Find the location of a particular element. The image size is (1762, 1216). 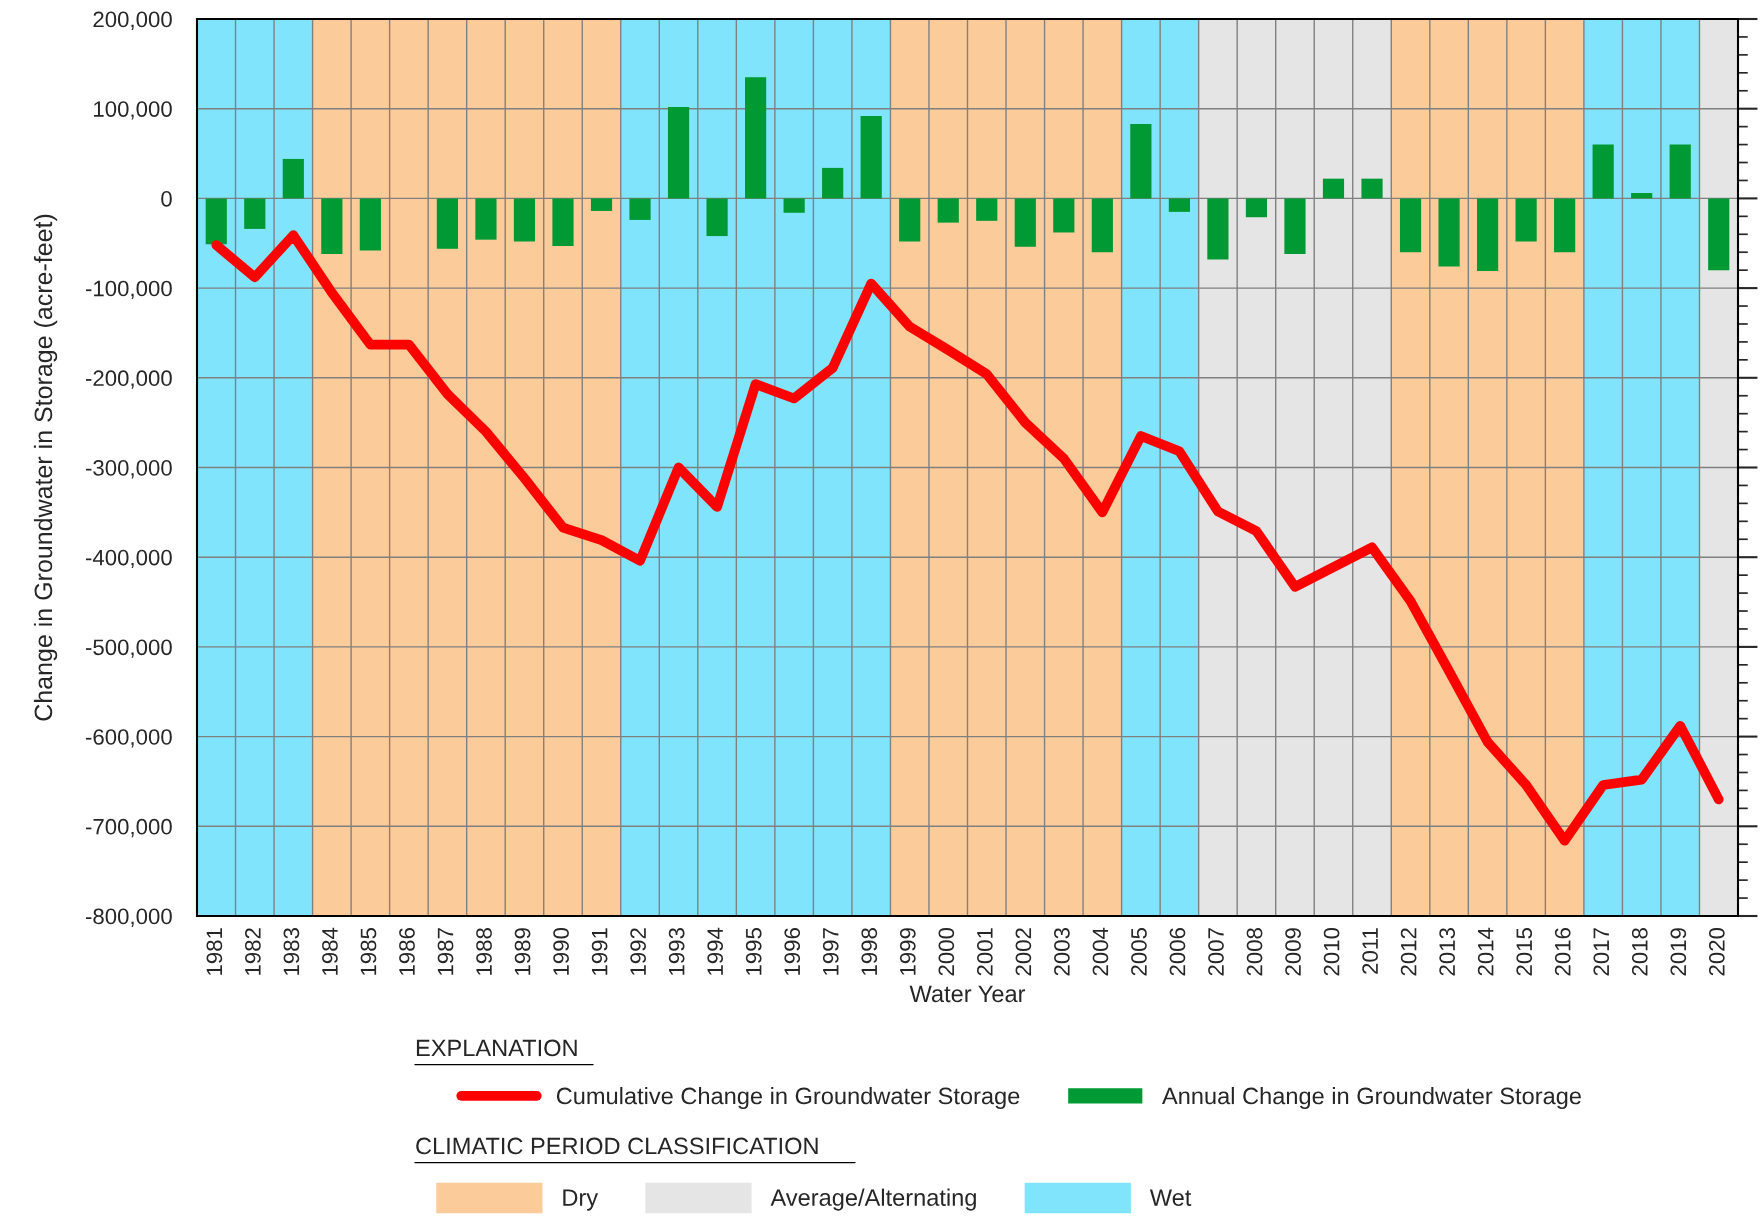

x-tick-label: 2003 is located at coordinates (1062, 952).